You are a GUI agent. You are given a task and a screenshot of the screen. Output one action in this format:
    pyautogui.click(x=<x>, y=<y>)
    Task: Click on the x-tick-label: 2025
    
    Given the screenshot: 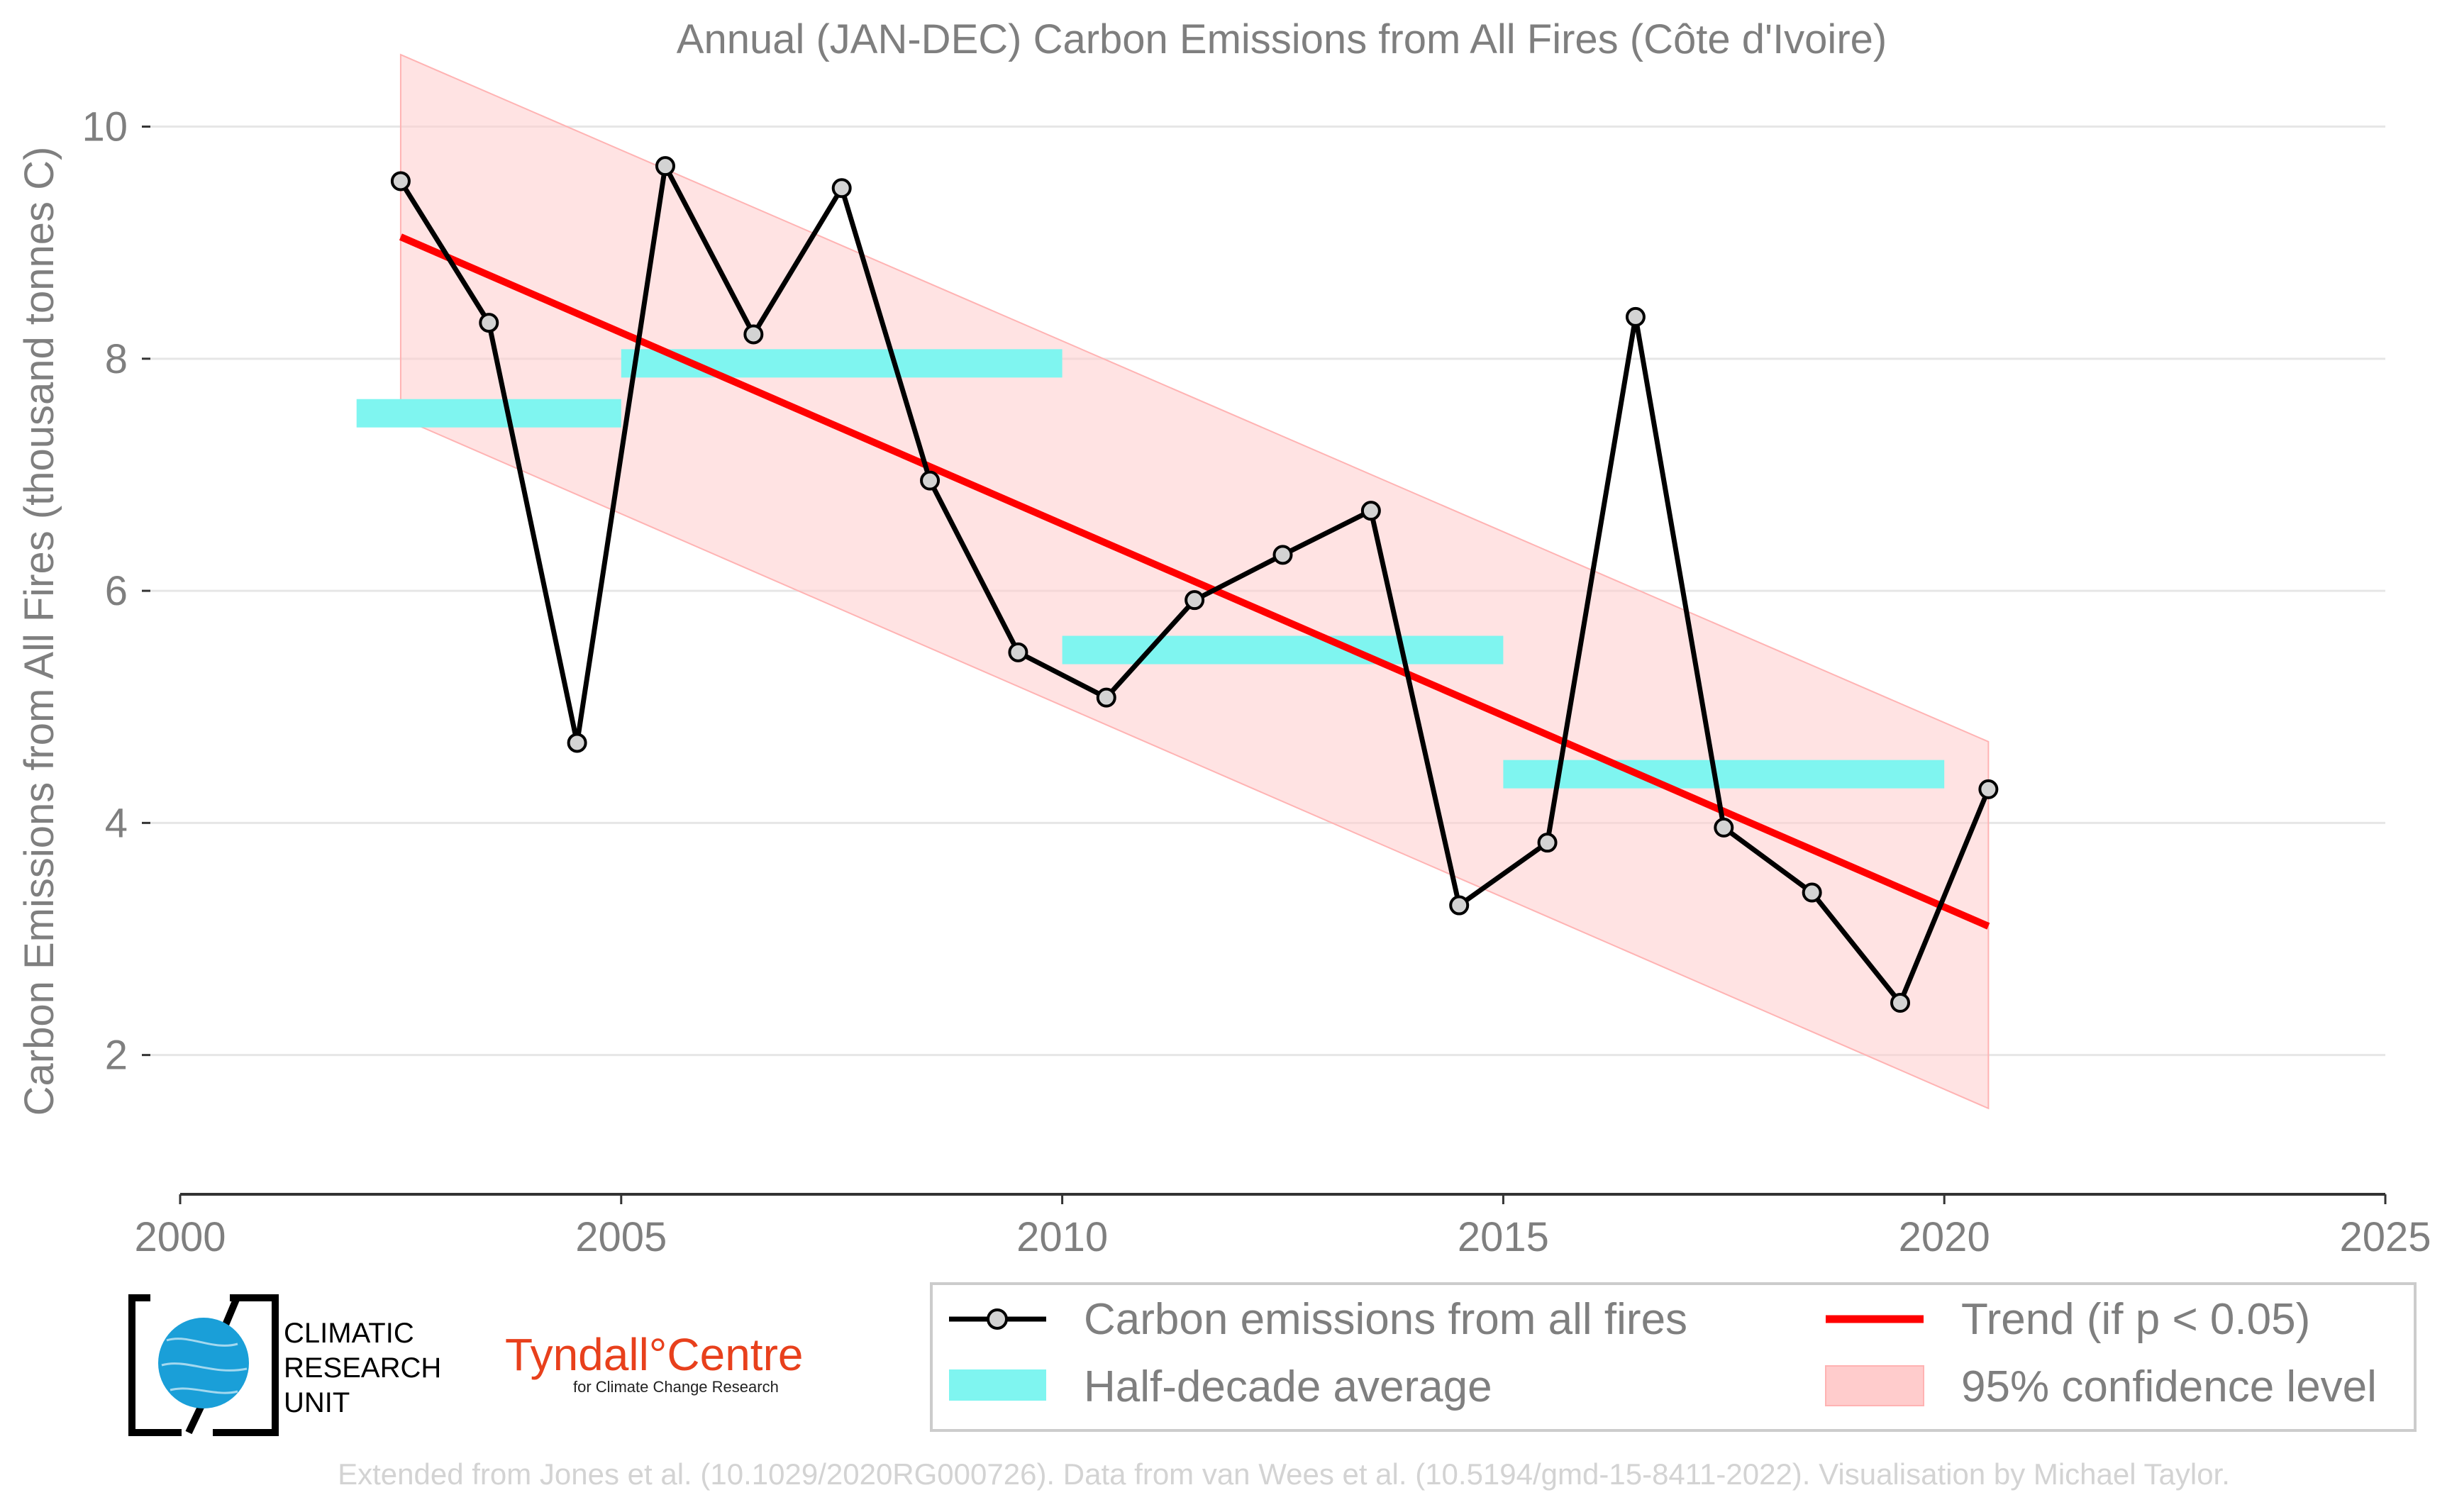 What is the action you would take?
    pyautogui.click(x=2385, y=1237)
    